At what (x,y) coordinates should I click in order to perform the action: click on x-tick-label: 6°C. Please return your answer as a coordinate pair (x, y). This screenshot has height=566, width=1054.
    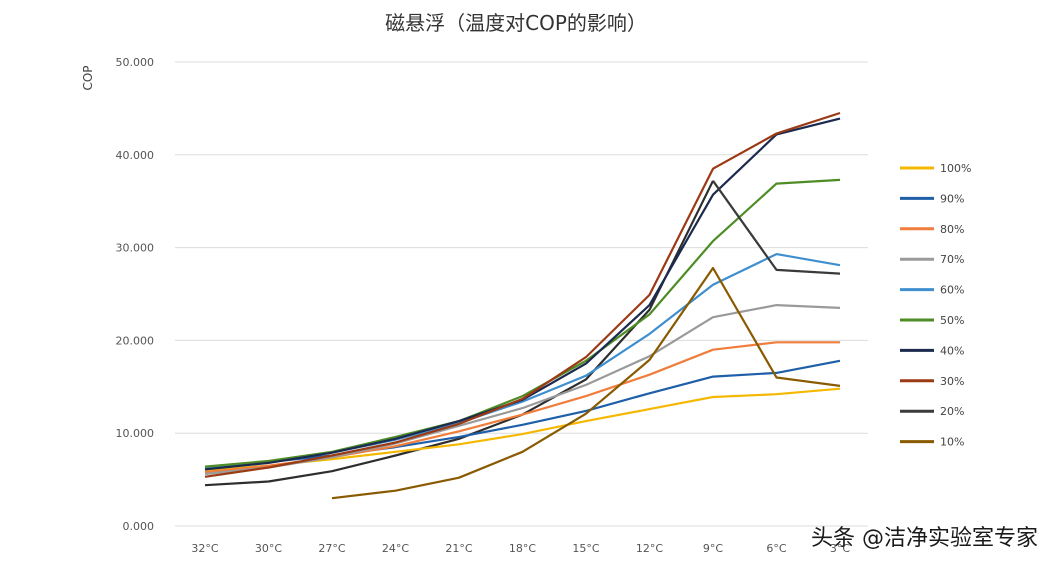
    Looking at the image, I should click on (776, 548).